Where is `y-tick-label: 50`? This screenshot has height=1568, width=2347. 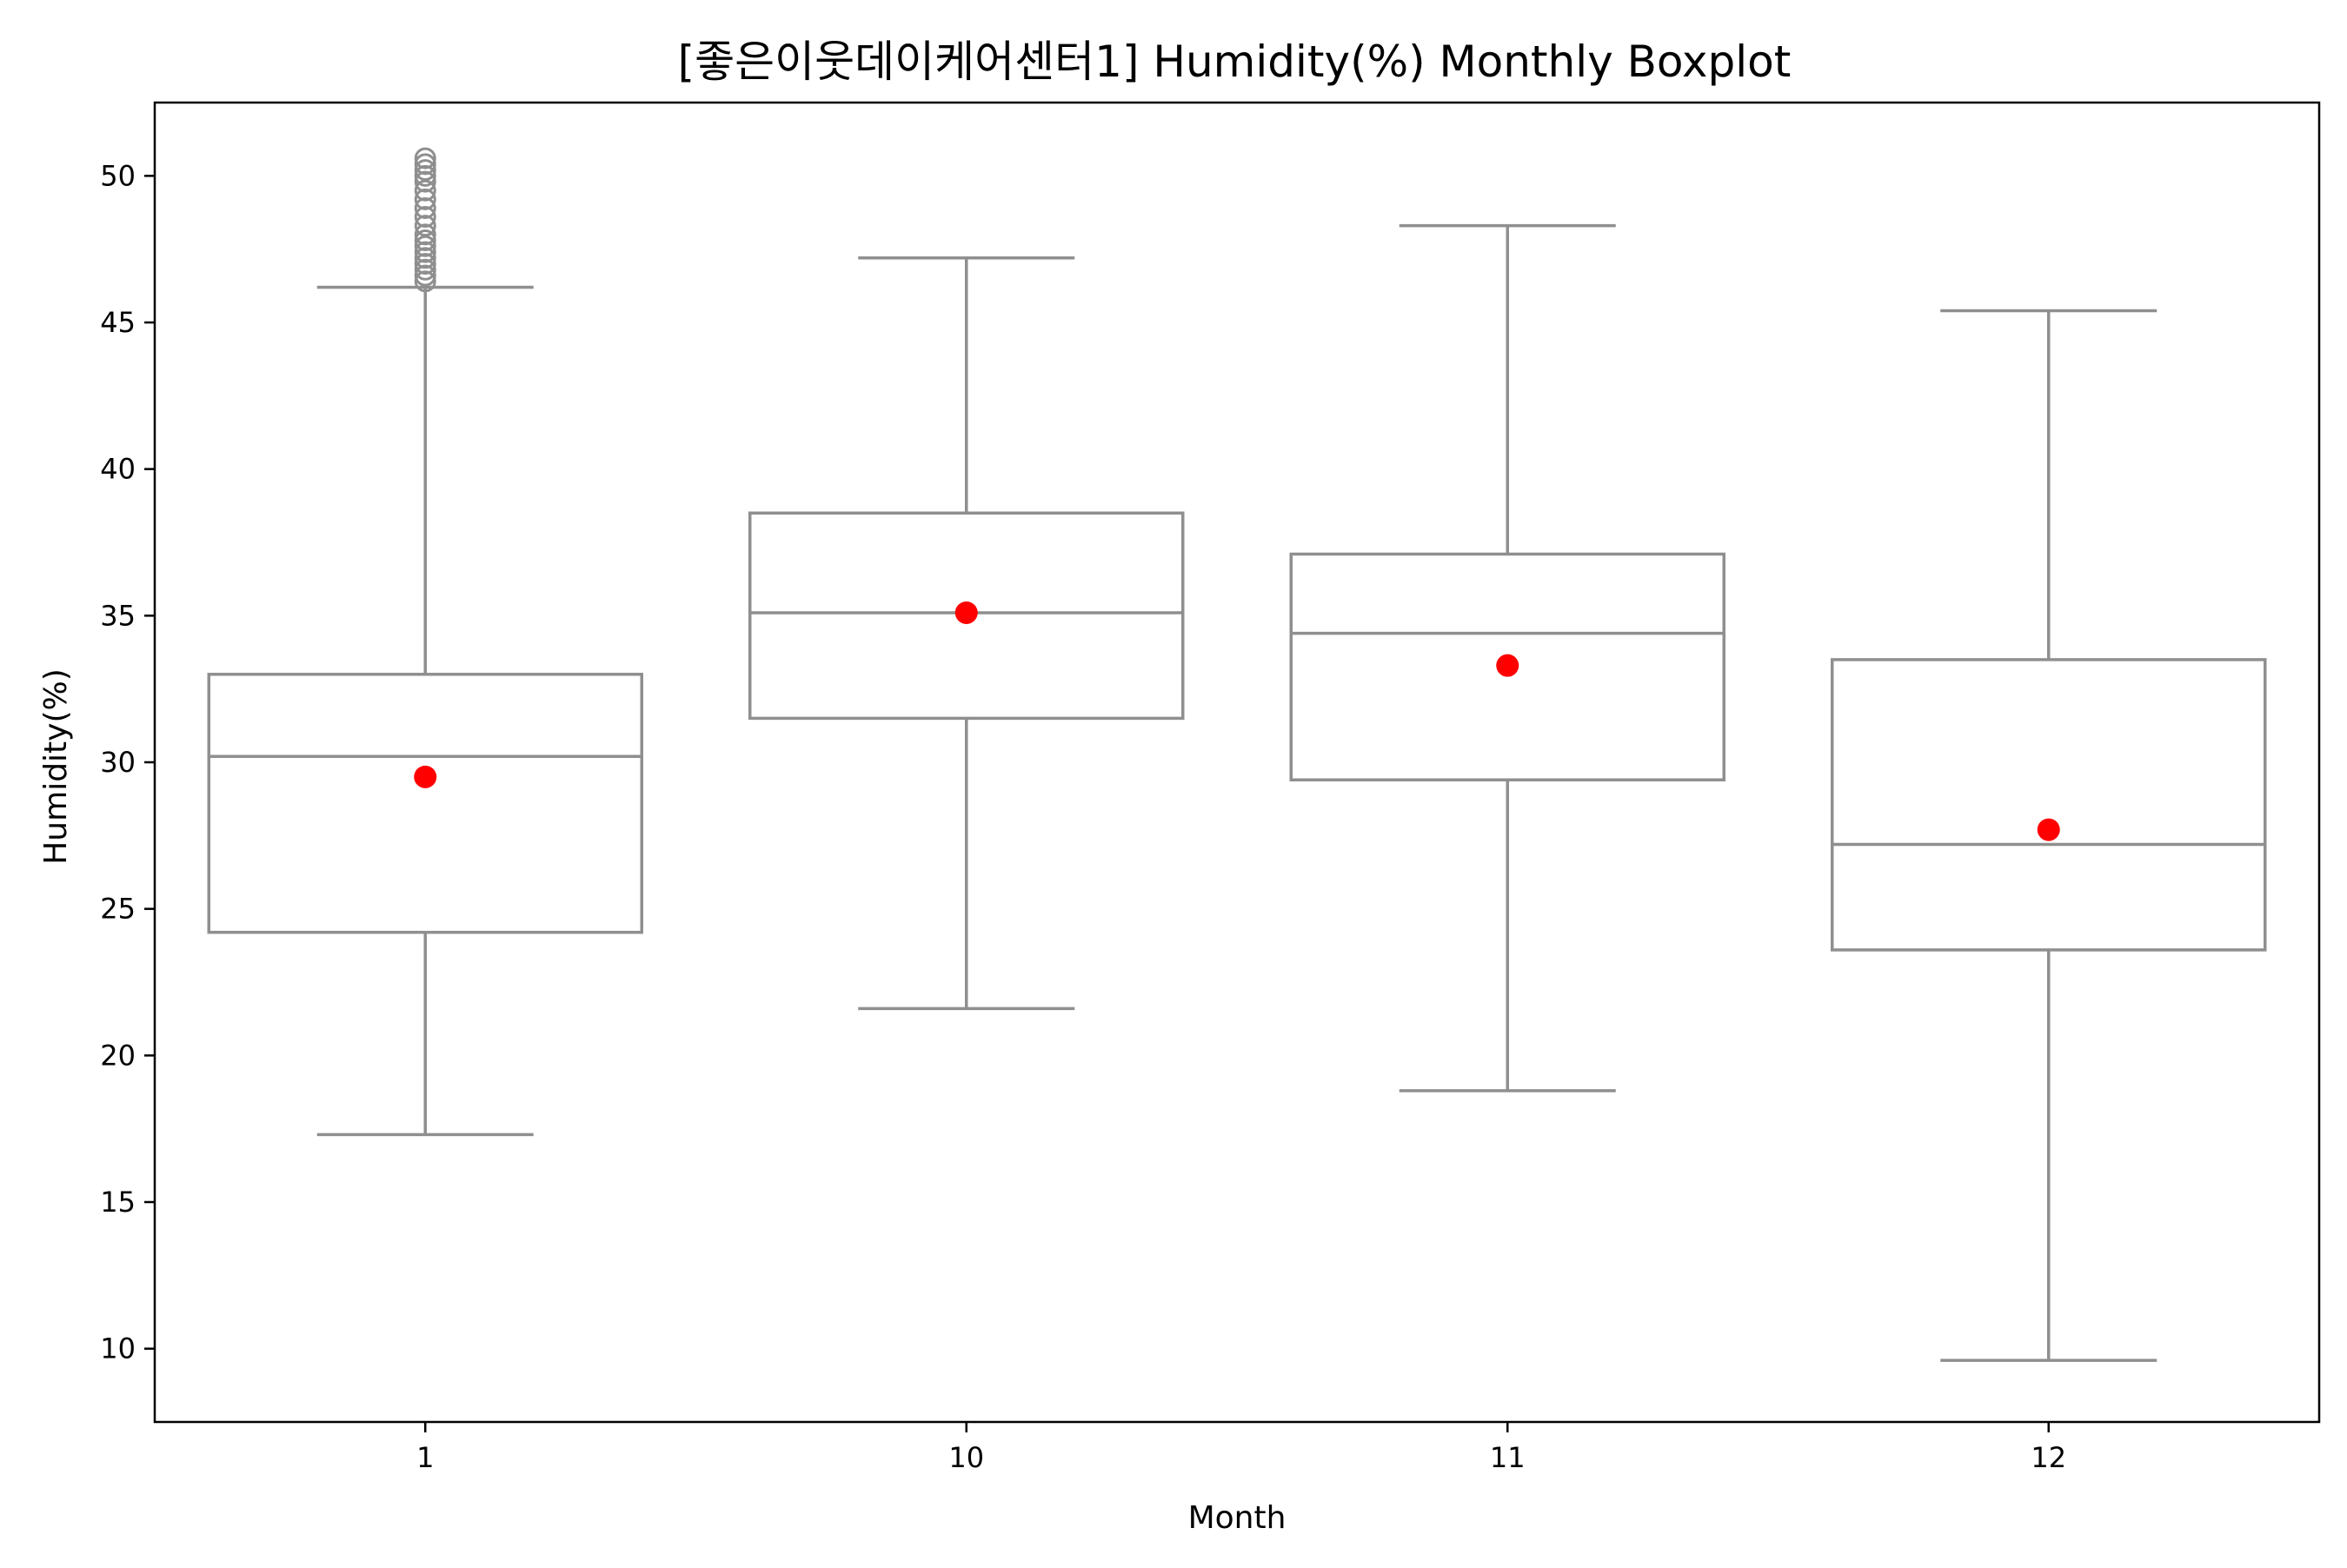
y-tick-label: 50 is located at coordinates (118, 175).